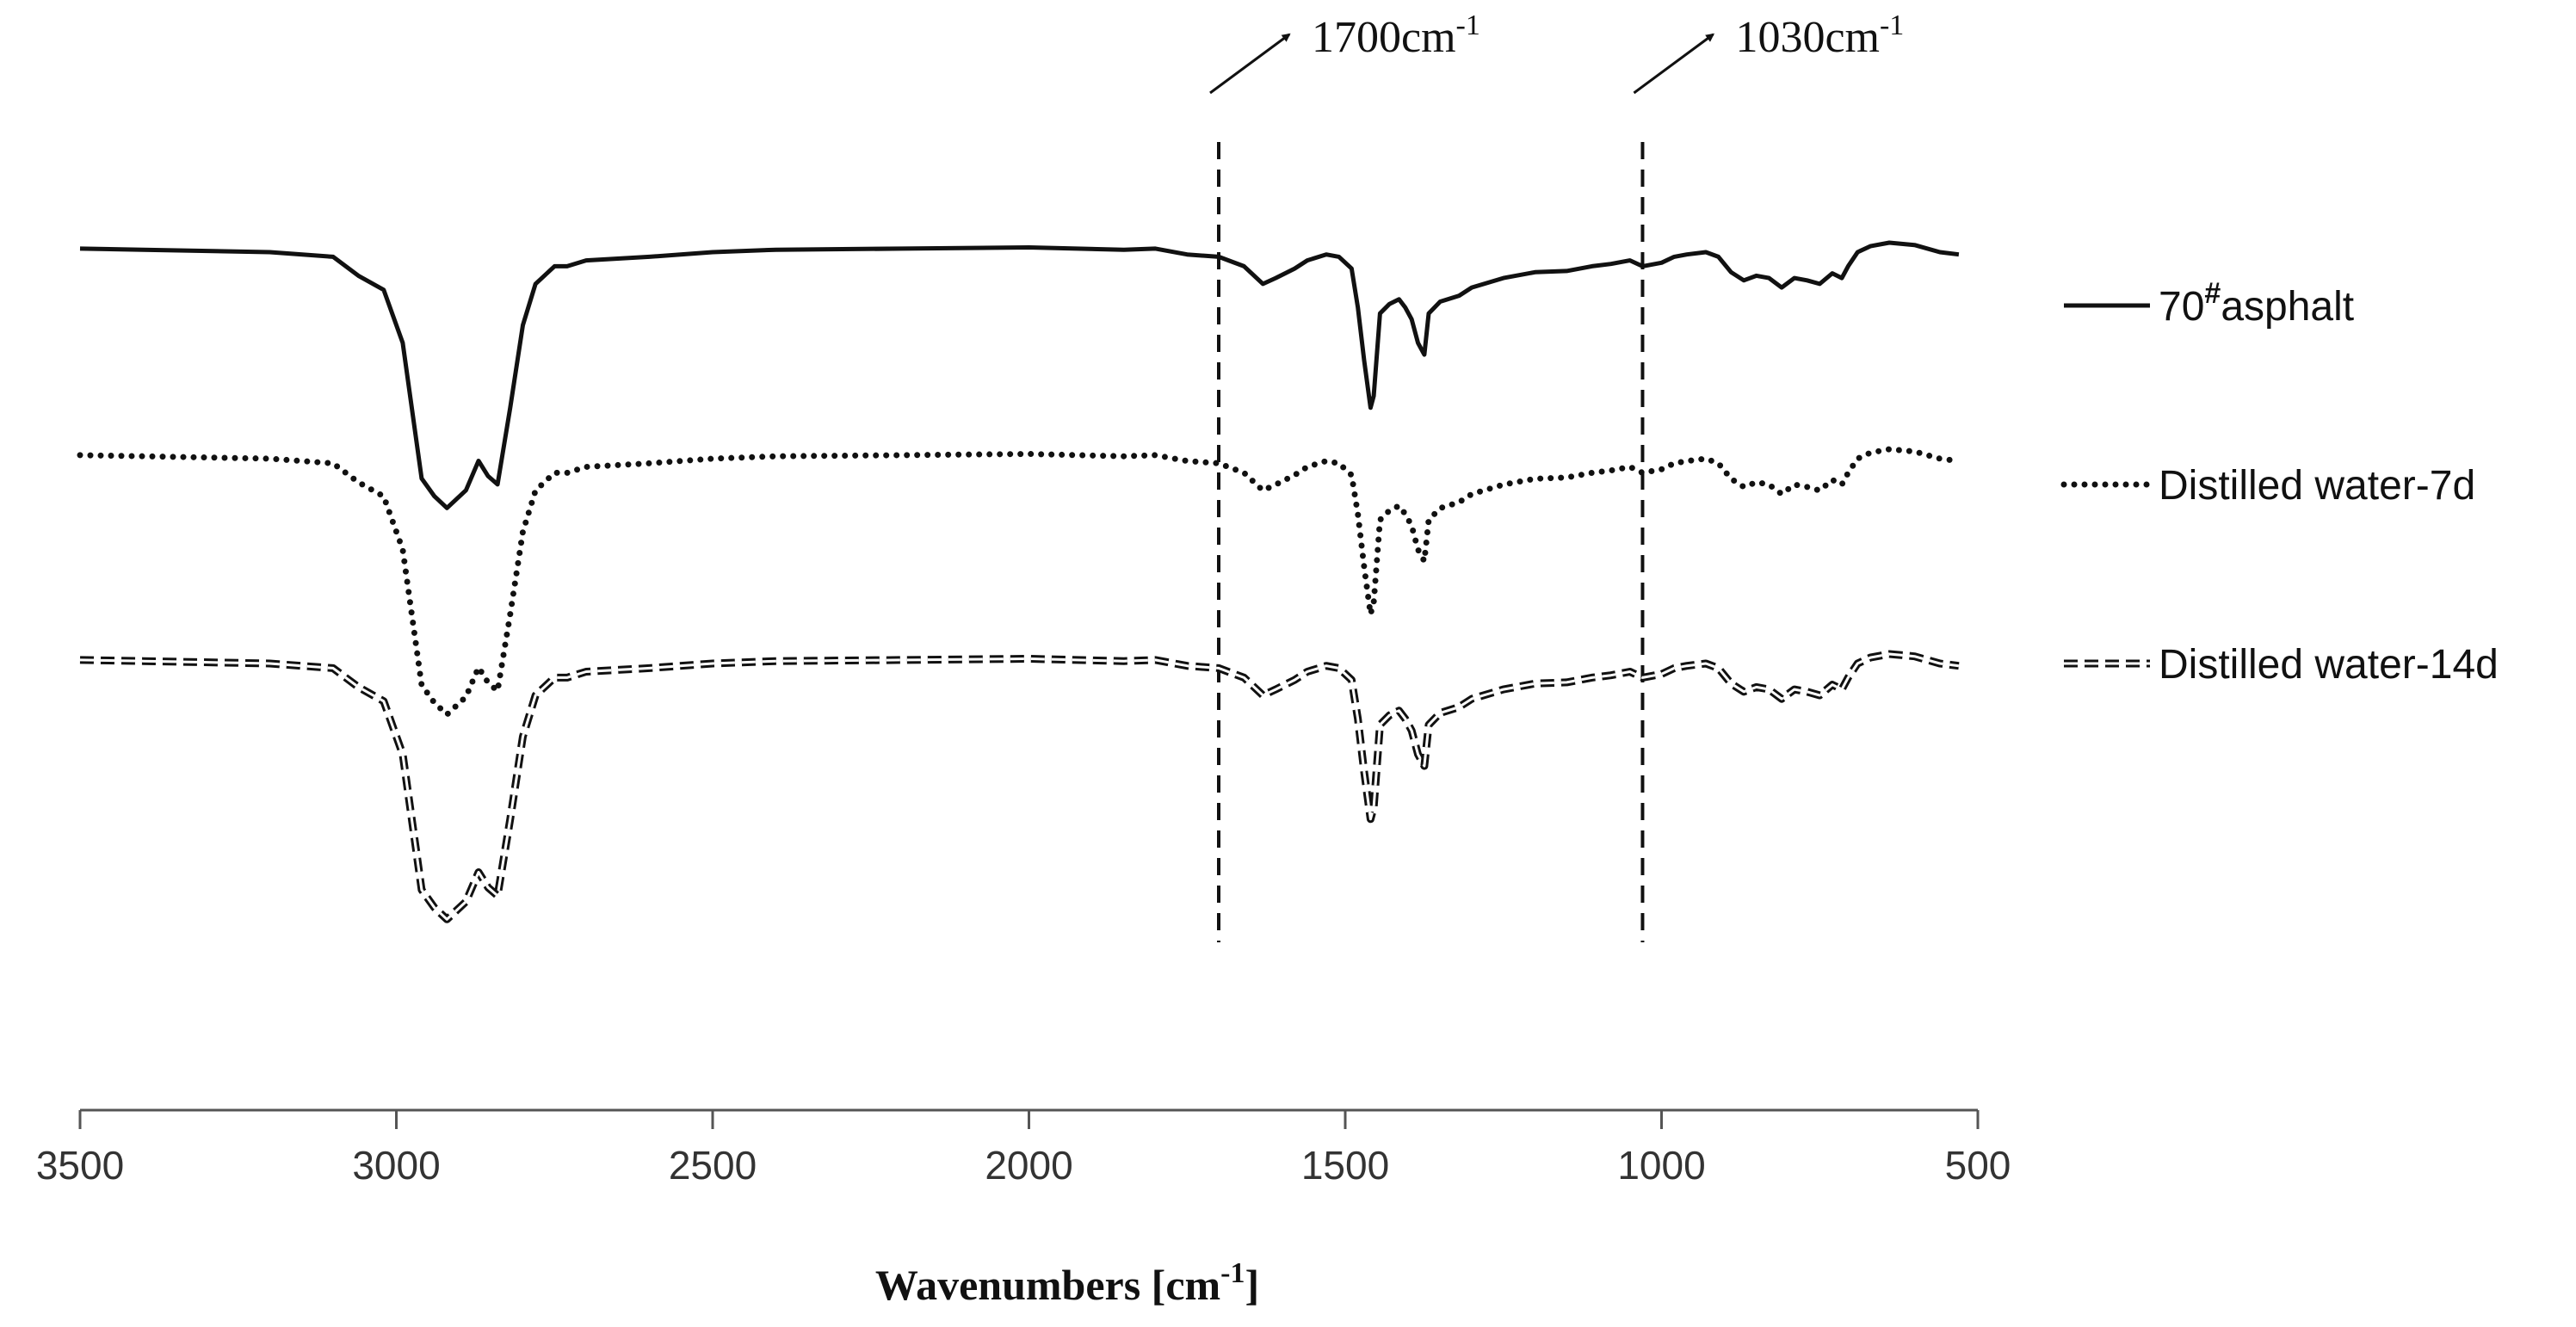 The image size is (2576, 1327). What do you see at coordinates (396, 1165) in the screenshot?
I see `x-tick-label: 3000` at bounding box center [396, 1165].